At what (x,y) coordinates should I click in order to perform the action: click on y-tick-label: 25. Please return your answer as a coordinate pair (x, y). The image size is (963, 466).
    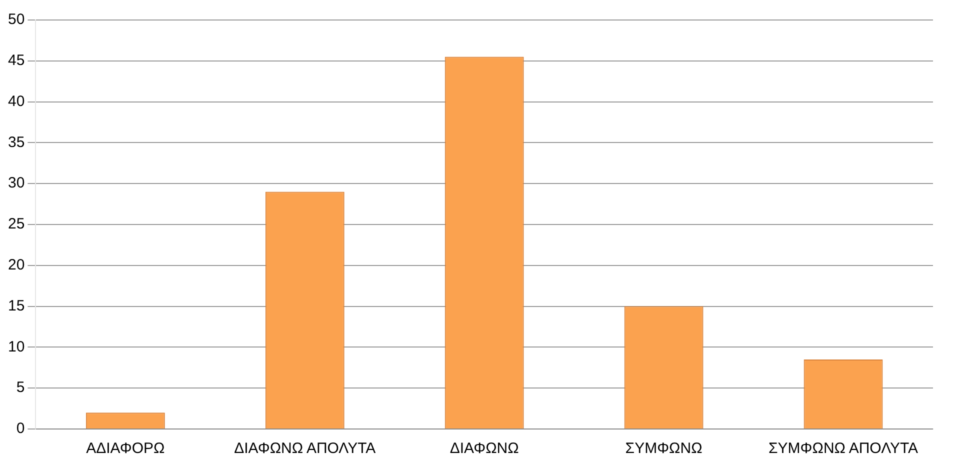
    Looking at the image, I should click on (16, 224).